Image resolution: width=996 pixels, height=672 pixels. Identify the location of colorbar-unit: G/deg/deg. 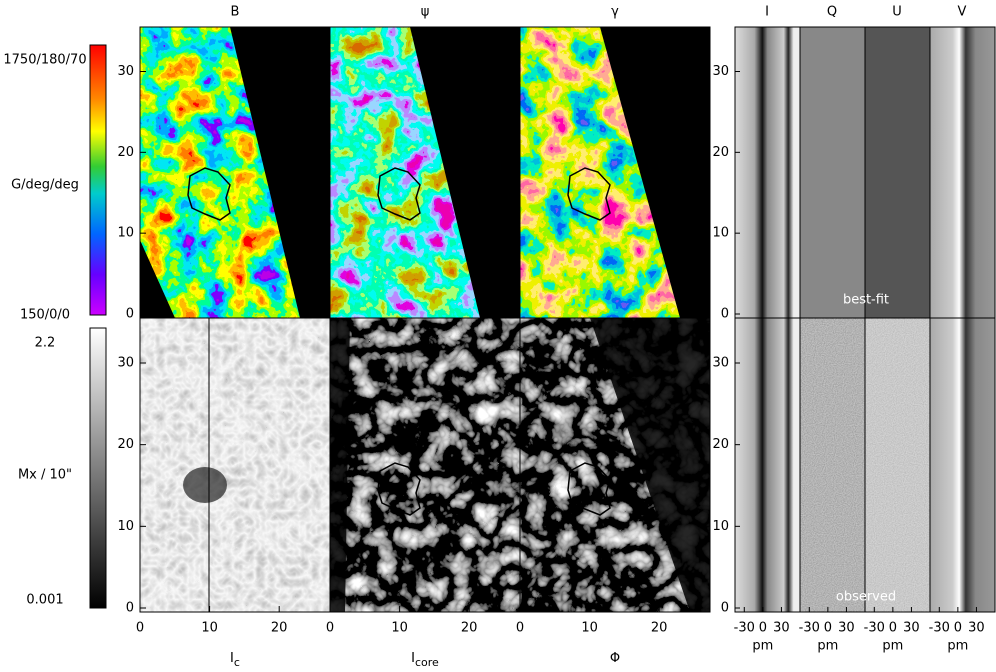
(45, 185).